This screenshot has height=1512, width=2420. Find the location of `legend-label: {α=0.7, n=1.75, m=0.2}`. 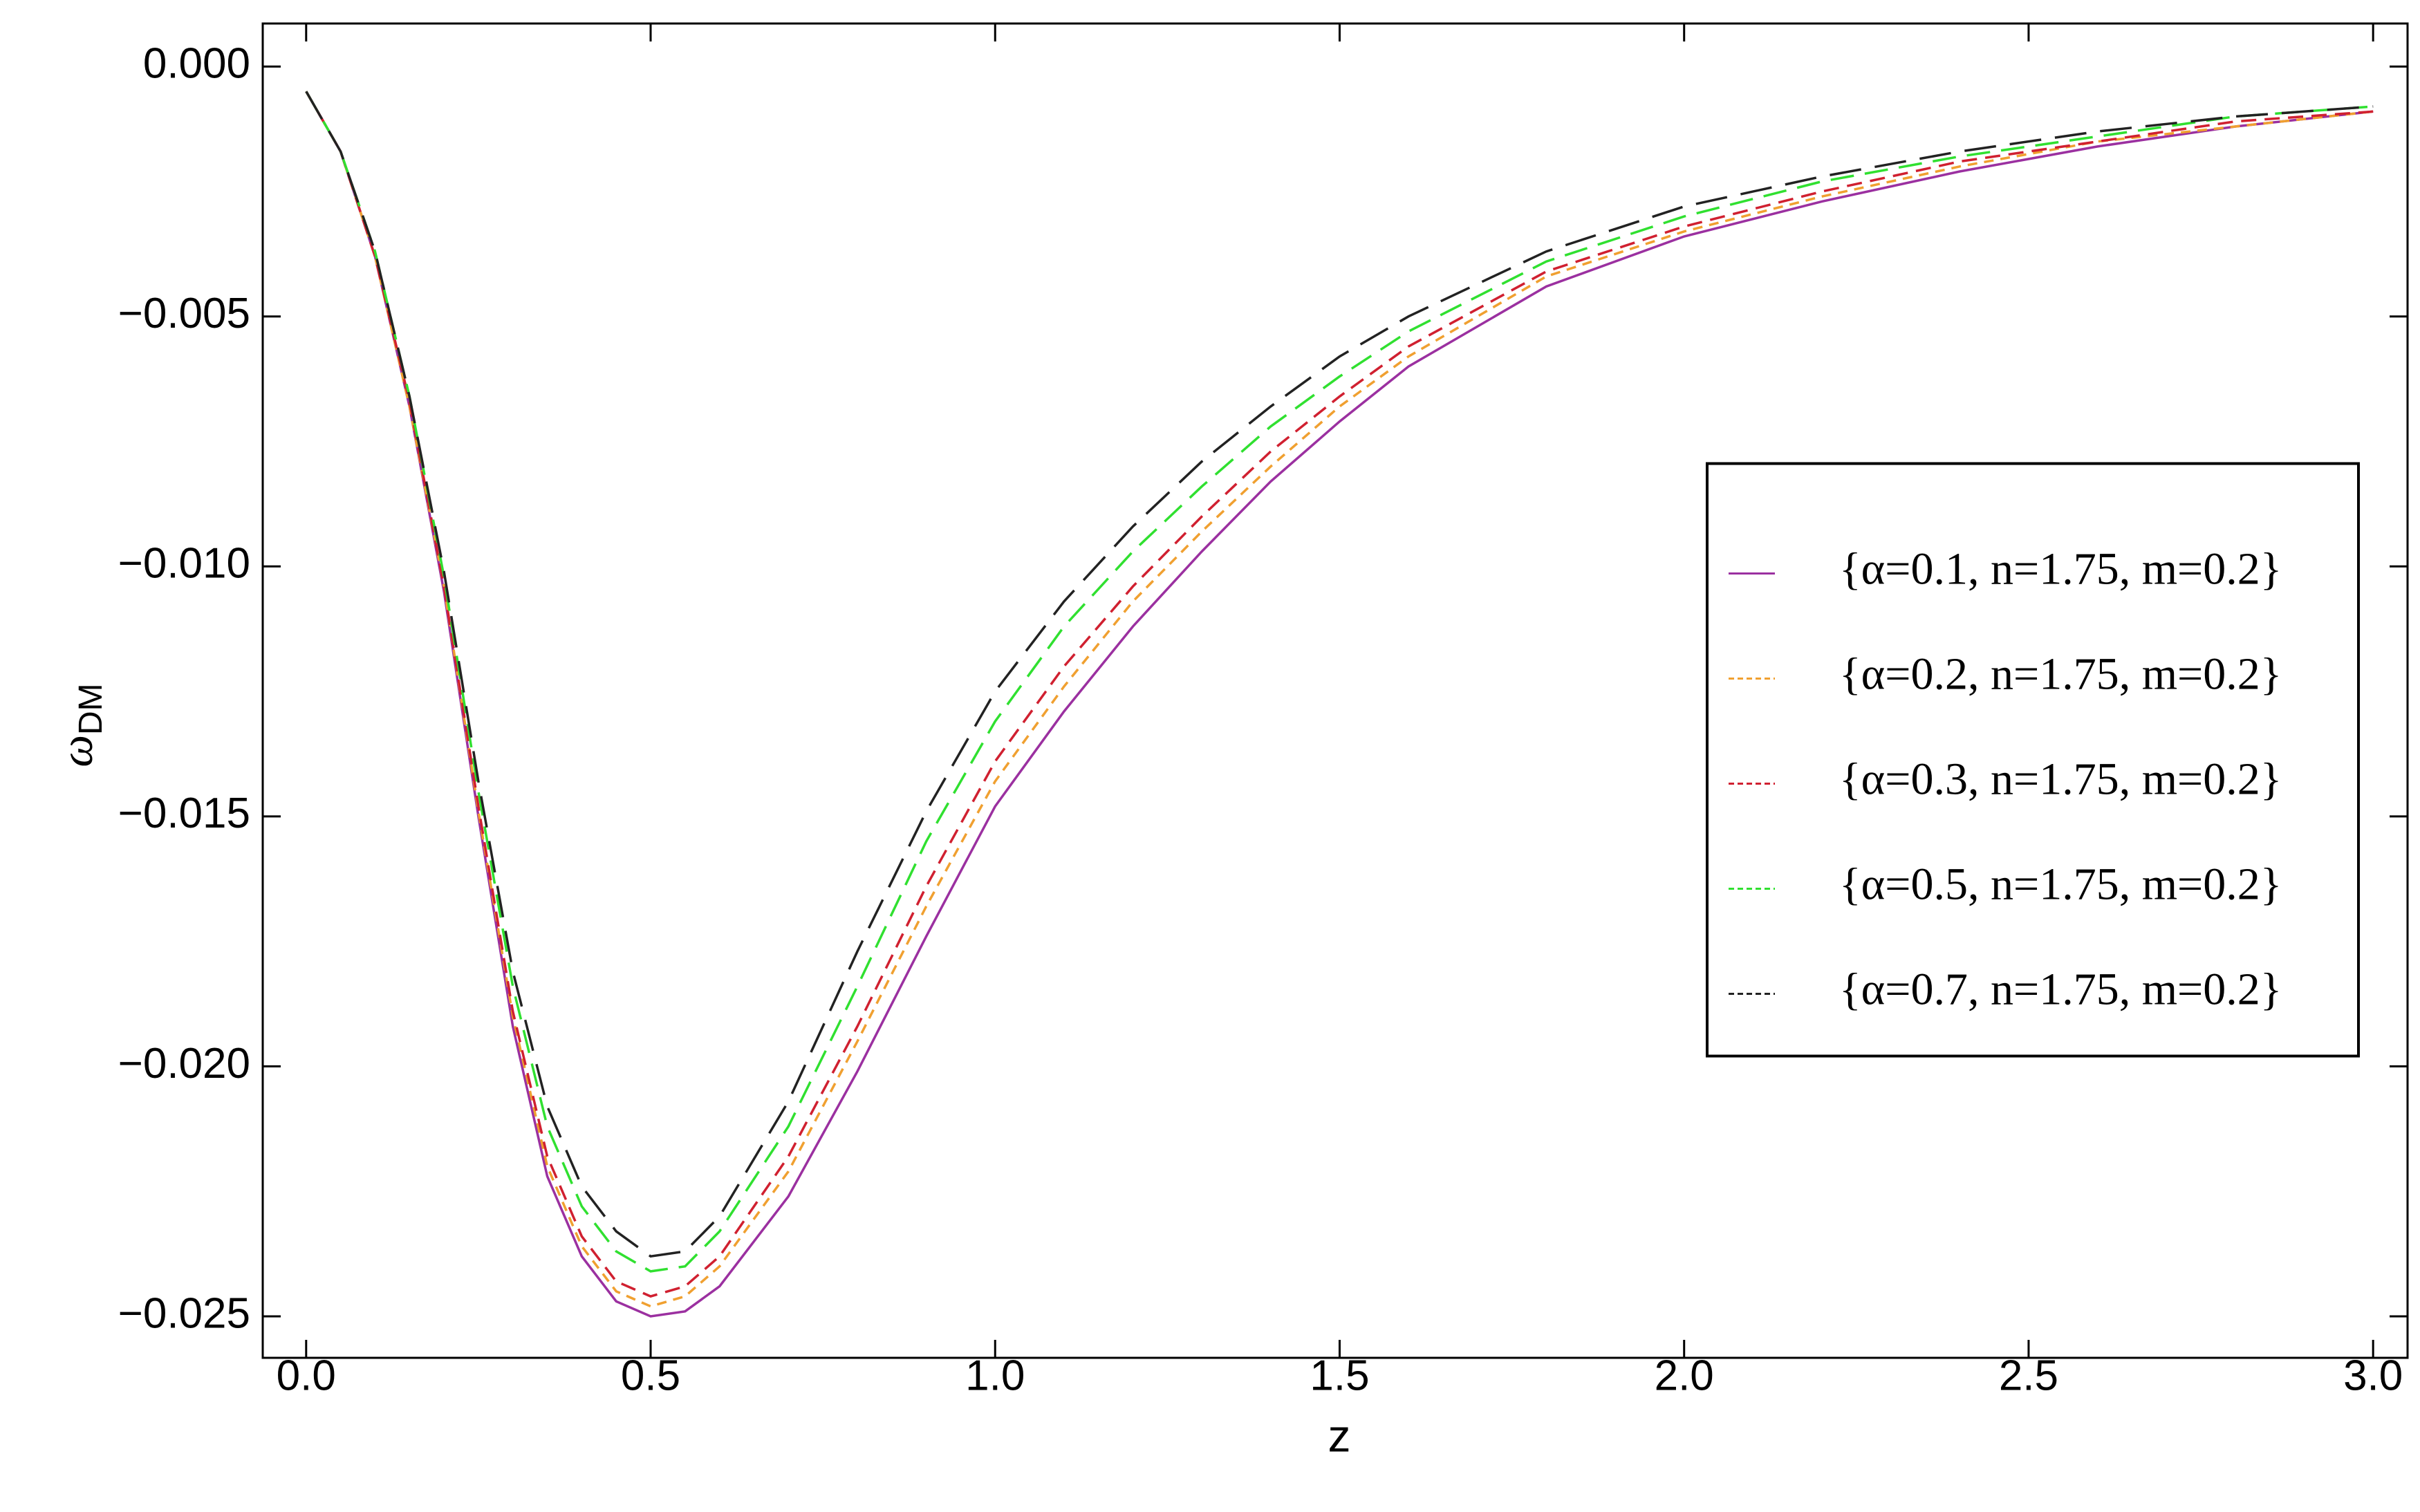

legend-label: {α=0.7, n=1.75, m=0.2} is located at coordinates (2060, 989).